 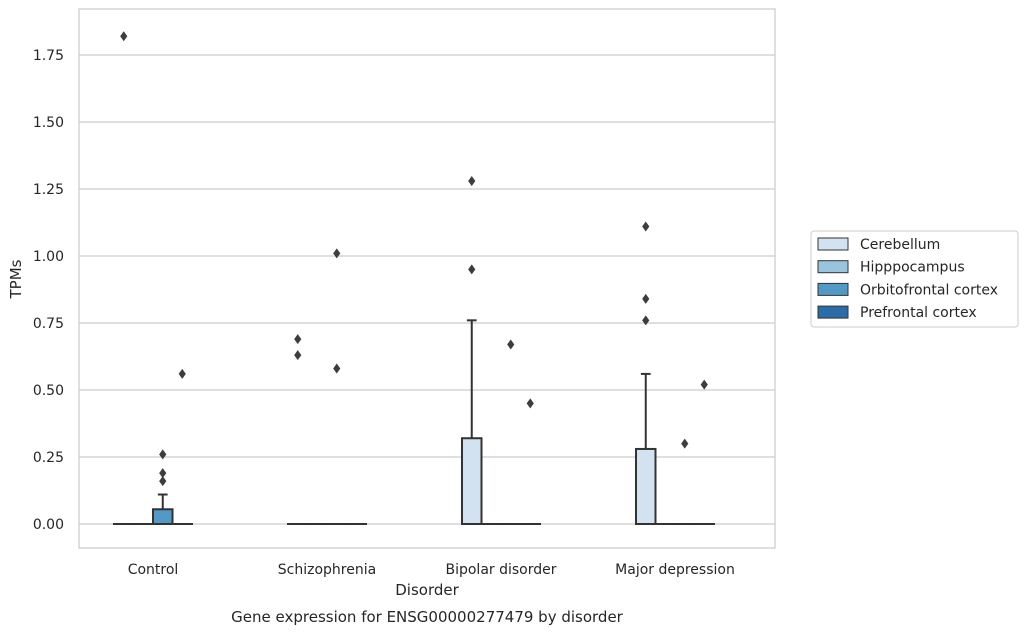 What do you see at coordinates (900, 245) in the screenshot?
I see `legend-label: Cerebellum` at bounding box center [900, 245].